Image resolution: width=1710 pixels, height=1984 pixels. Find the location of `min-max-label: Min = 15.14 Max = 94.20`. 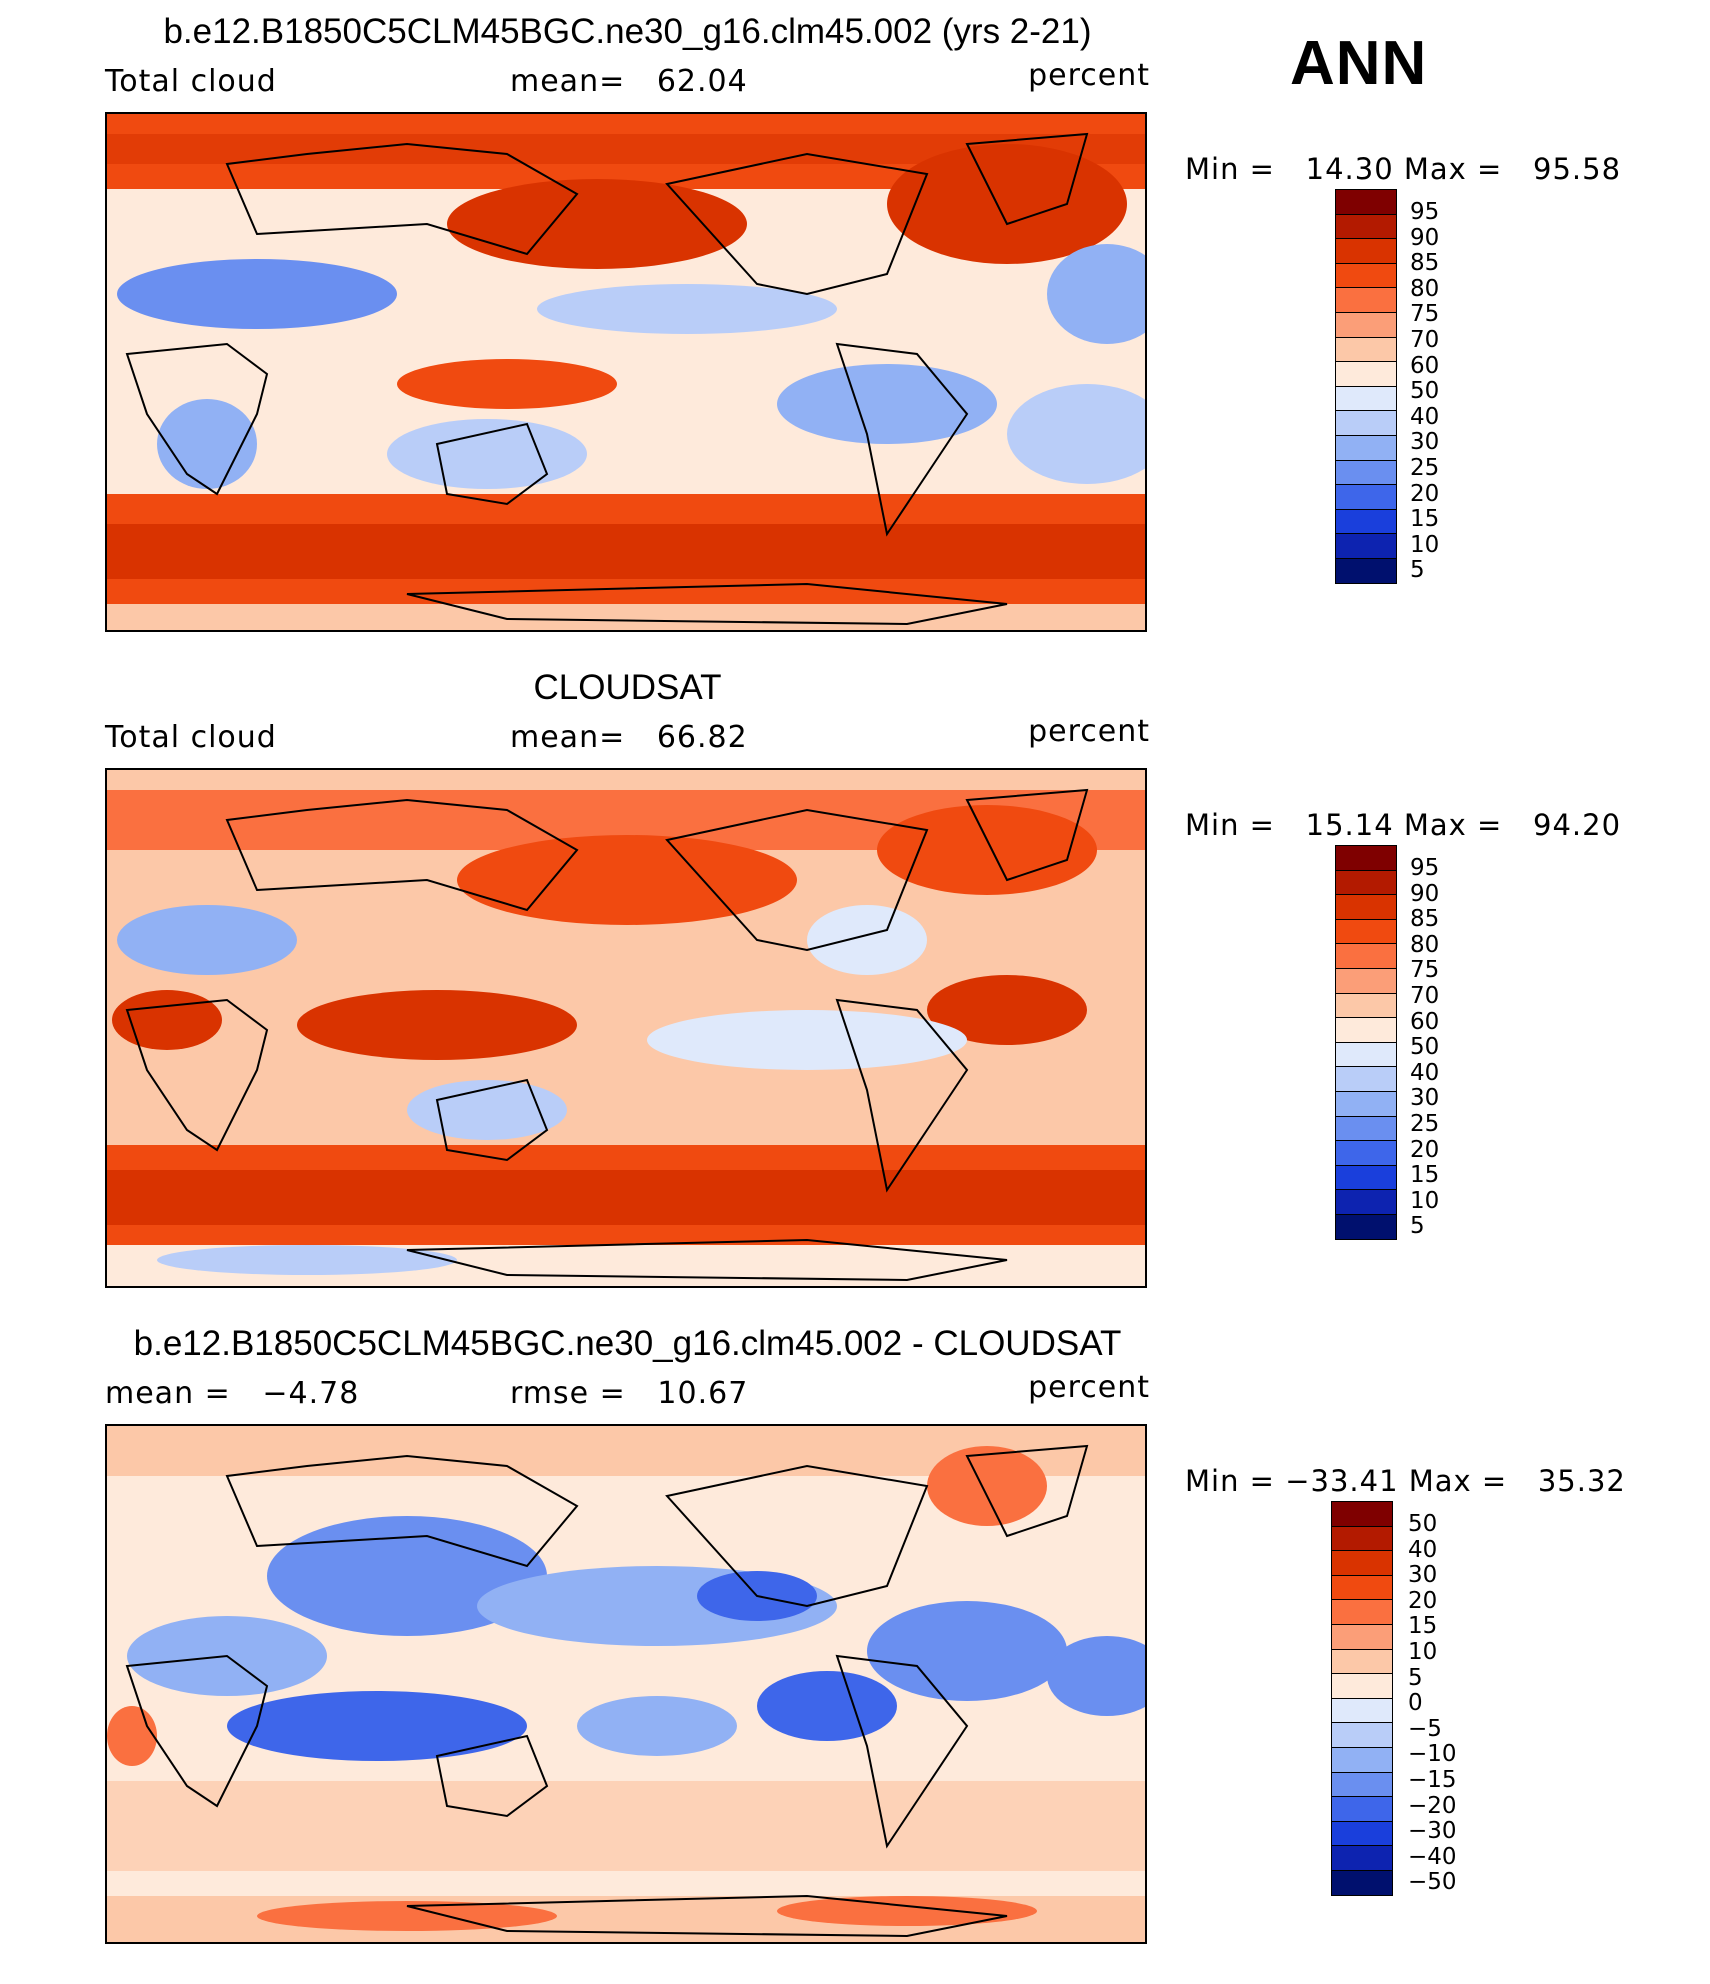

min-max-label: Min = 15.14 Max = 94.20 is located at coordinates (1403, 825).